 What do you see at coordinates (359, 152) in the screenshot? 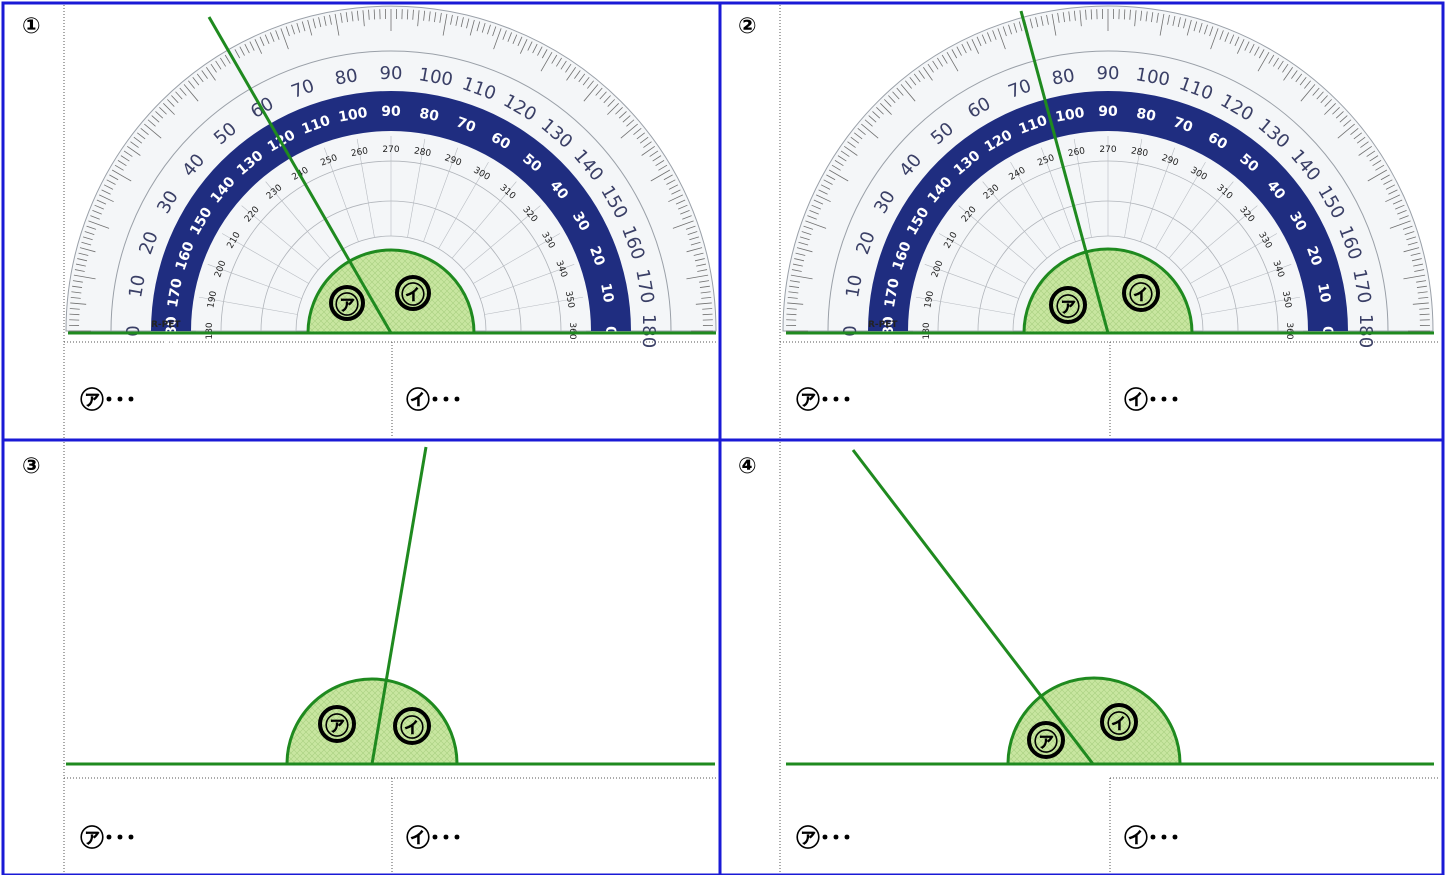
I see `inner-scale-label: 260` at bounding box center [359, 152].